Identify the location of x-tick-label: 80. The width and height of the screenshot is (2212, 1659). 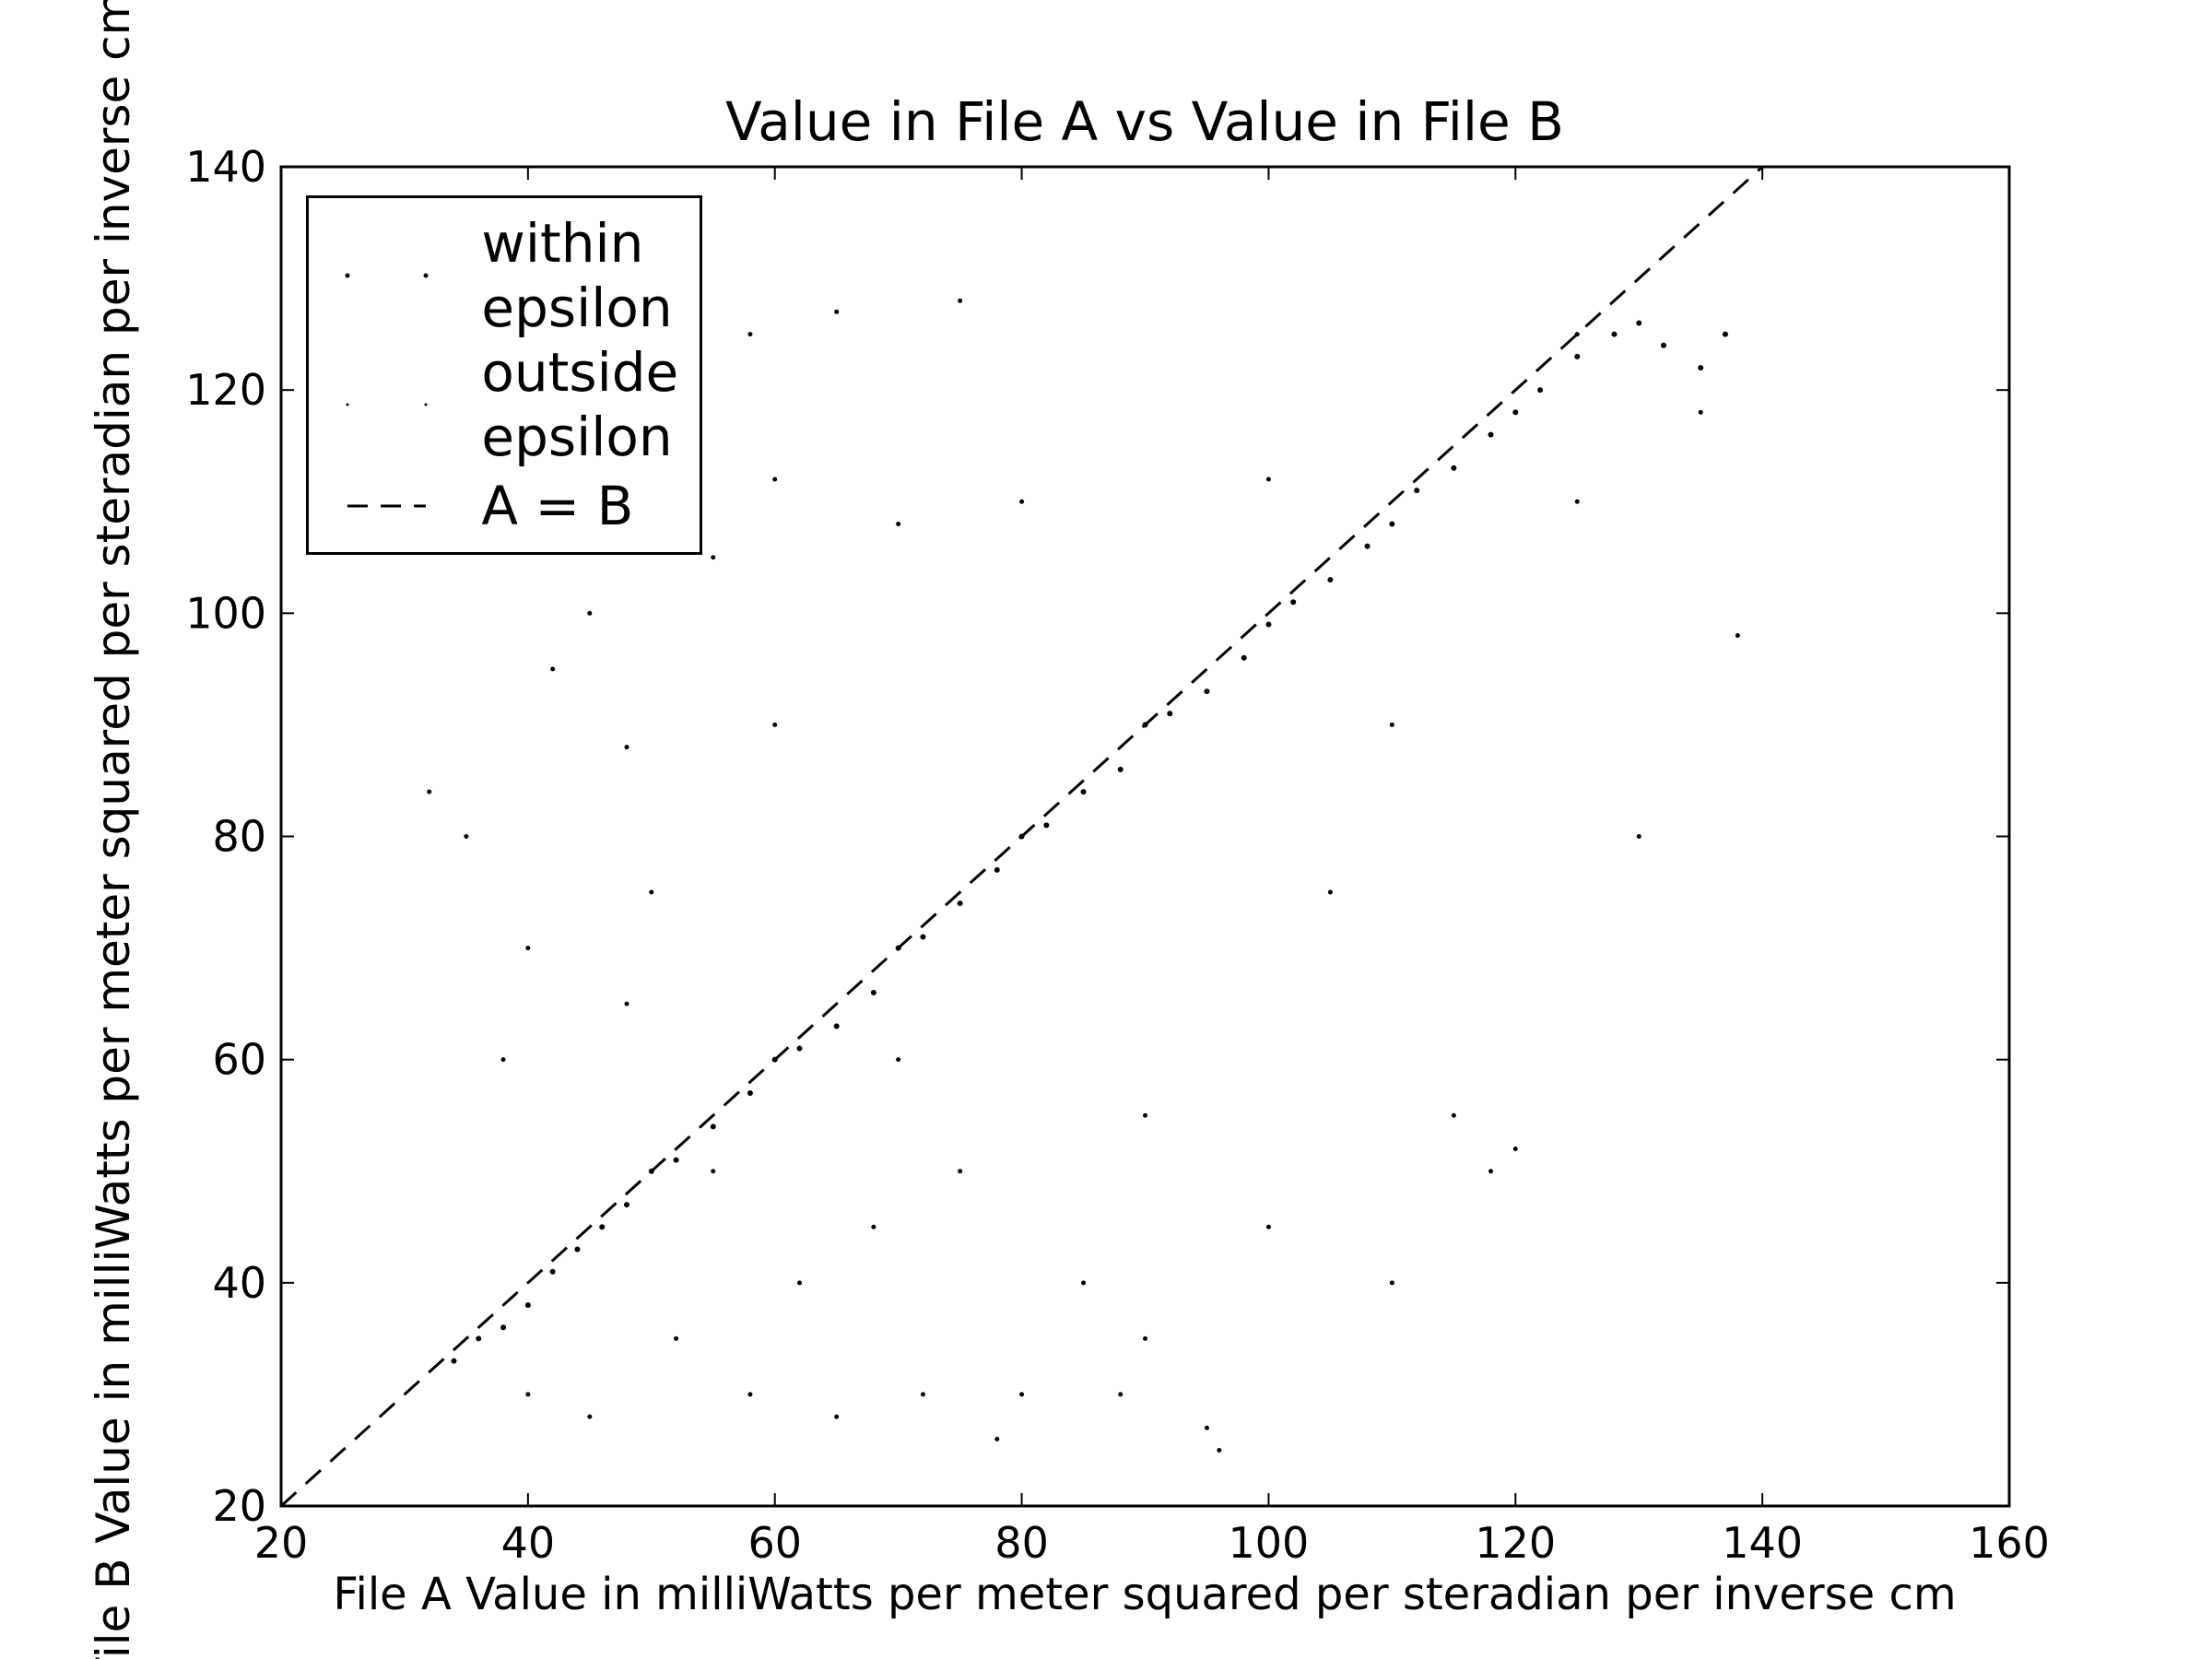
(1021, 1543).